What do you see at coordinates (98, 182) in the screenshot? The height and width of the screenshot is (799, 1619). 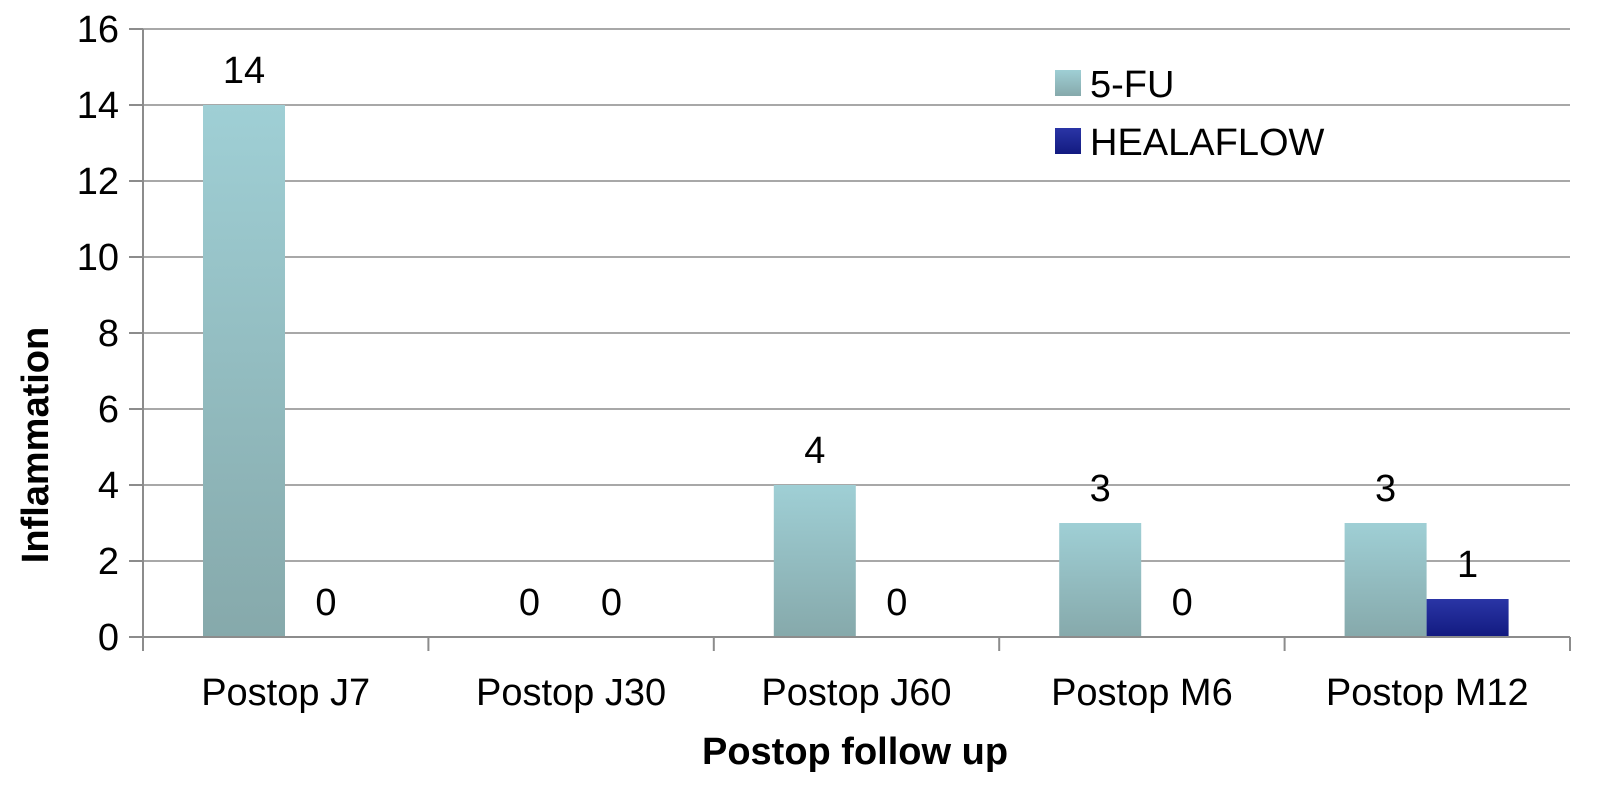 I see `y-tick-label: 12` at bounding box center [98, 182].